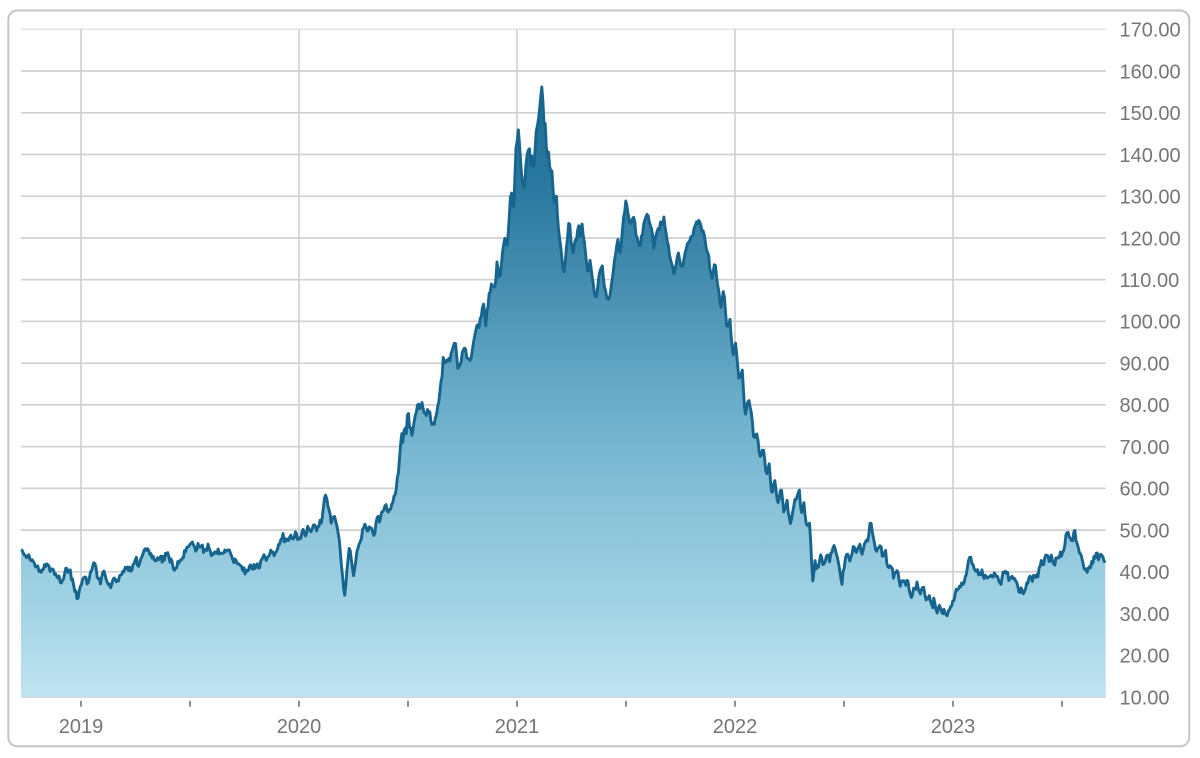 Image resolution: width=1200 pixels, height=758 pixels. What do you see at coordinates (1150, 114) in the screenshot?
I see `svg-text: 150.00` at bounding box center [1150, 114].